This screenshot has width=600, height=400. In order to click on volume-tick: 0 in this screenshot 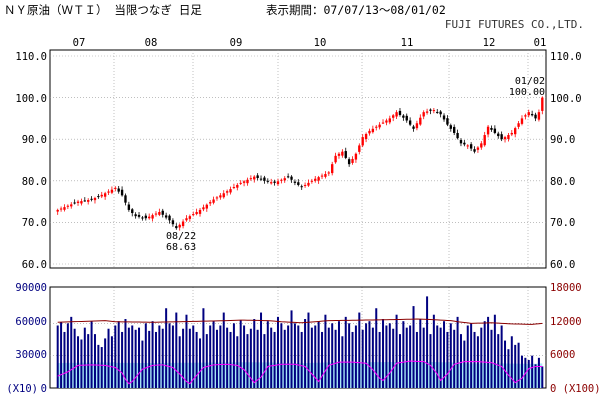, I will do `click(44, 389)`.